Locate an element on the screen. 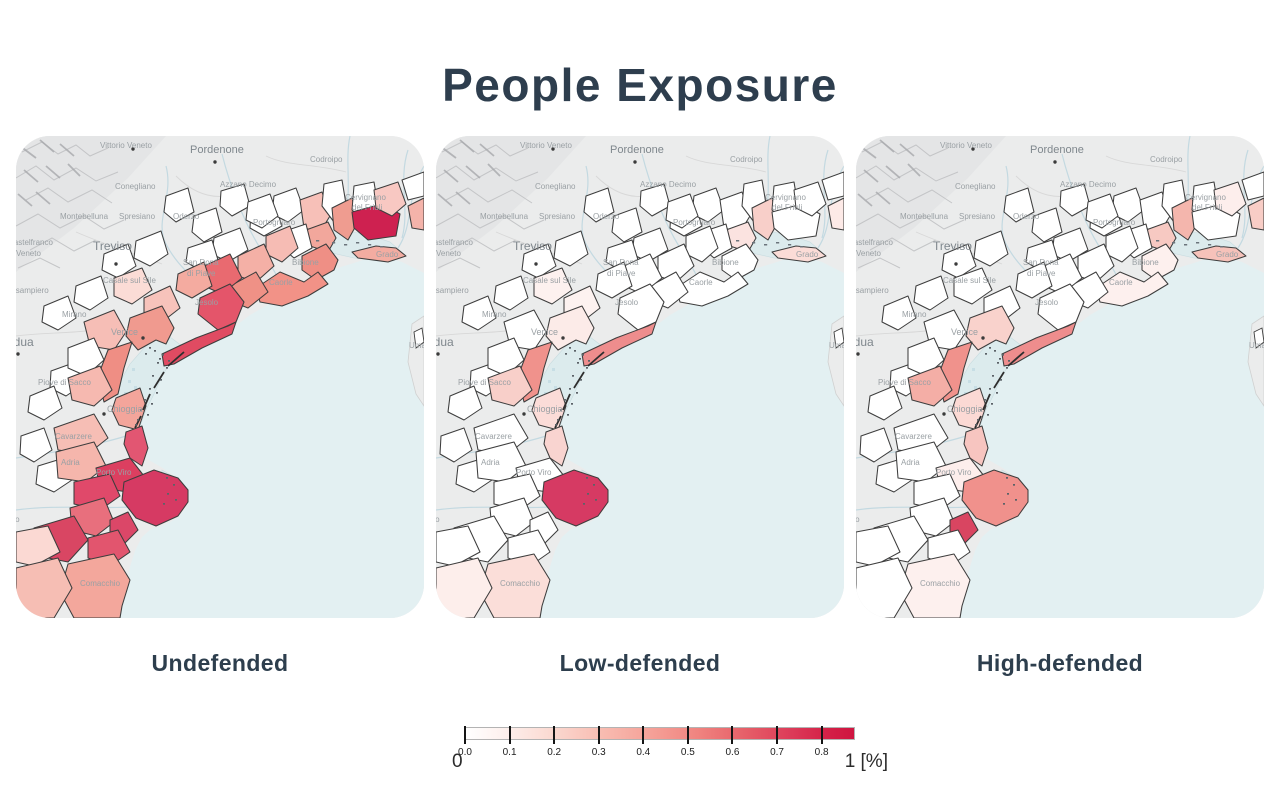 The width and height of the screenshot is (1280, 800). city-label: Conegliano is located at coordinates (555, 186).